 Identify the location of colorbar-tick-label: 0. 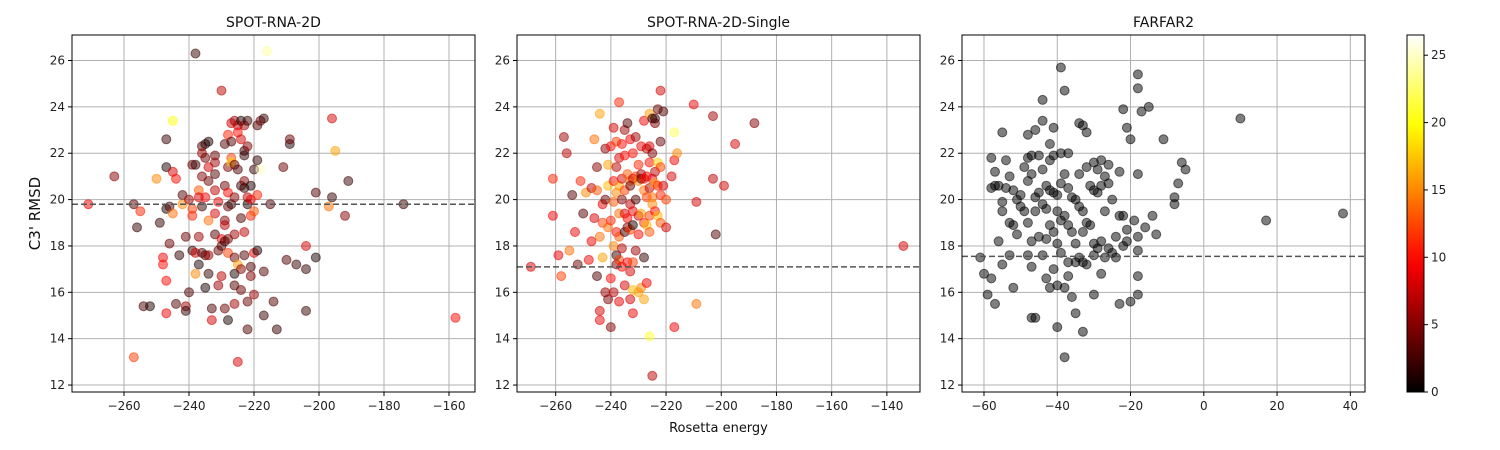
(1435, 392).